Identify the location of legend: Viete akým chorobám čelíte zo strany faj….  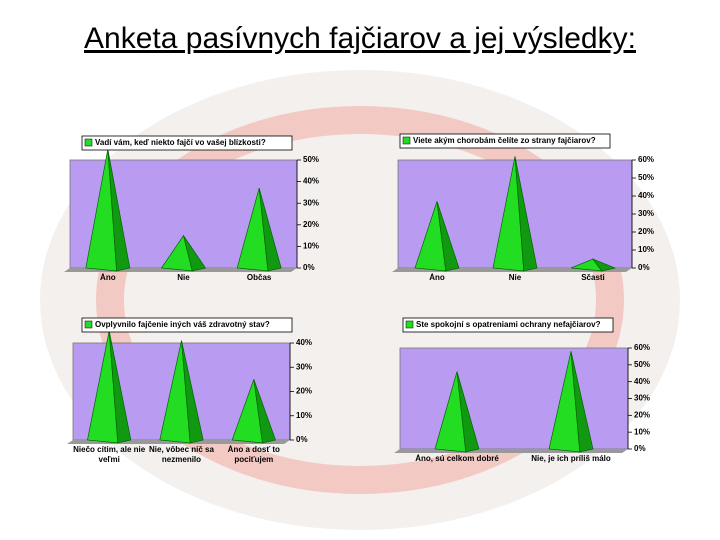
(505, 141).